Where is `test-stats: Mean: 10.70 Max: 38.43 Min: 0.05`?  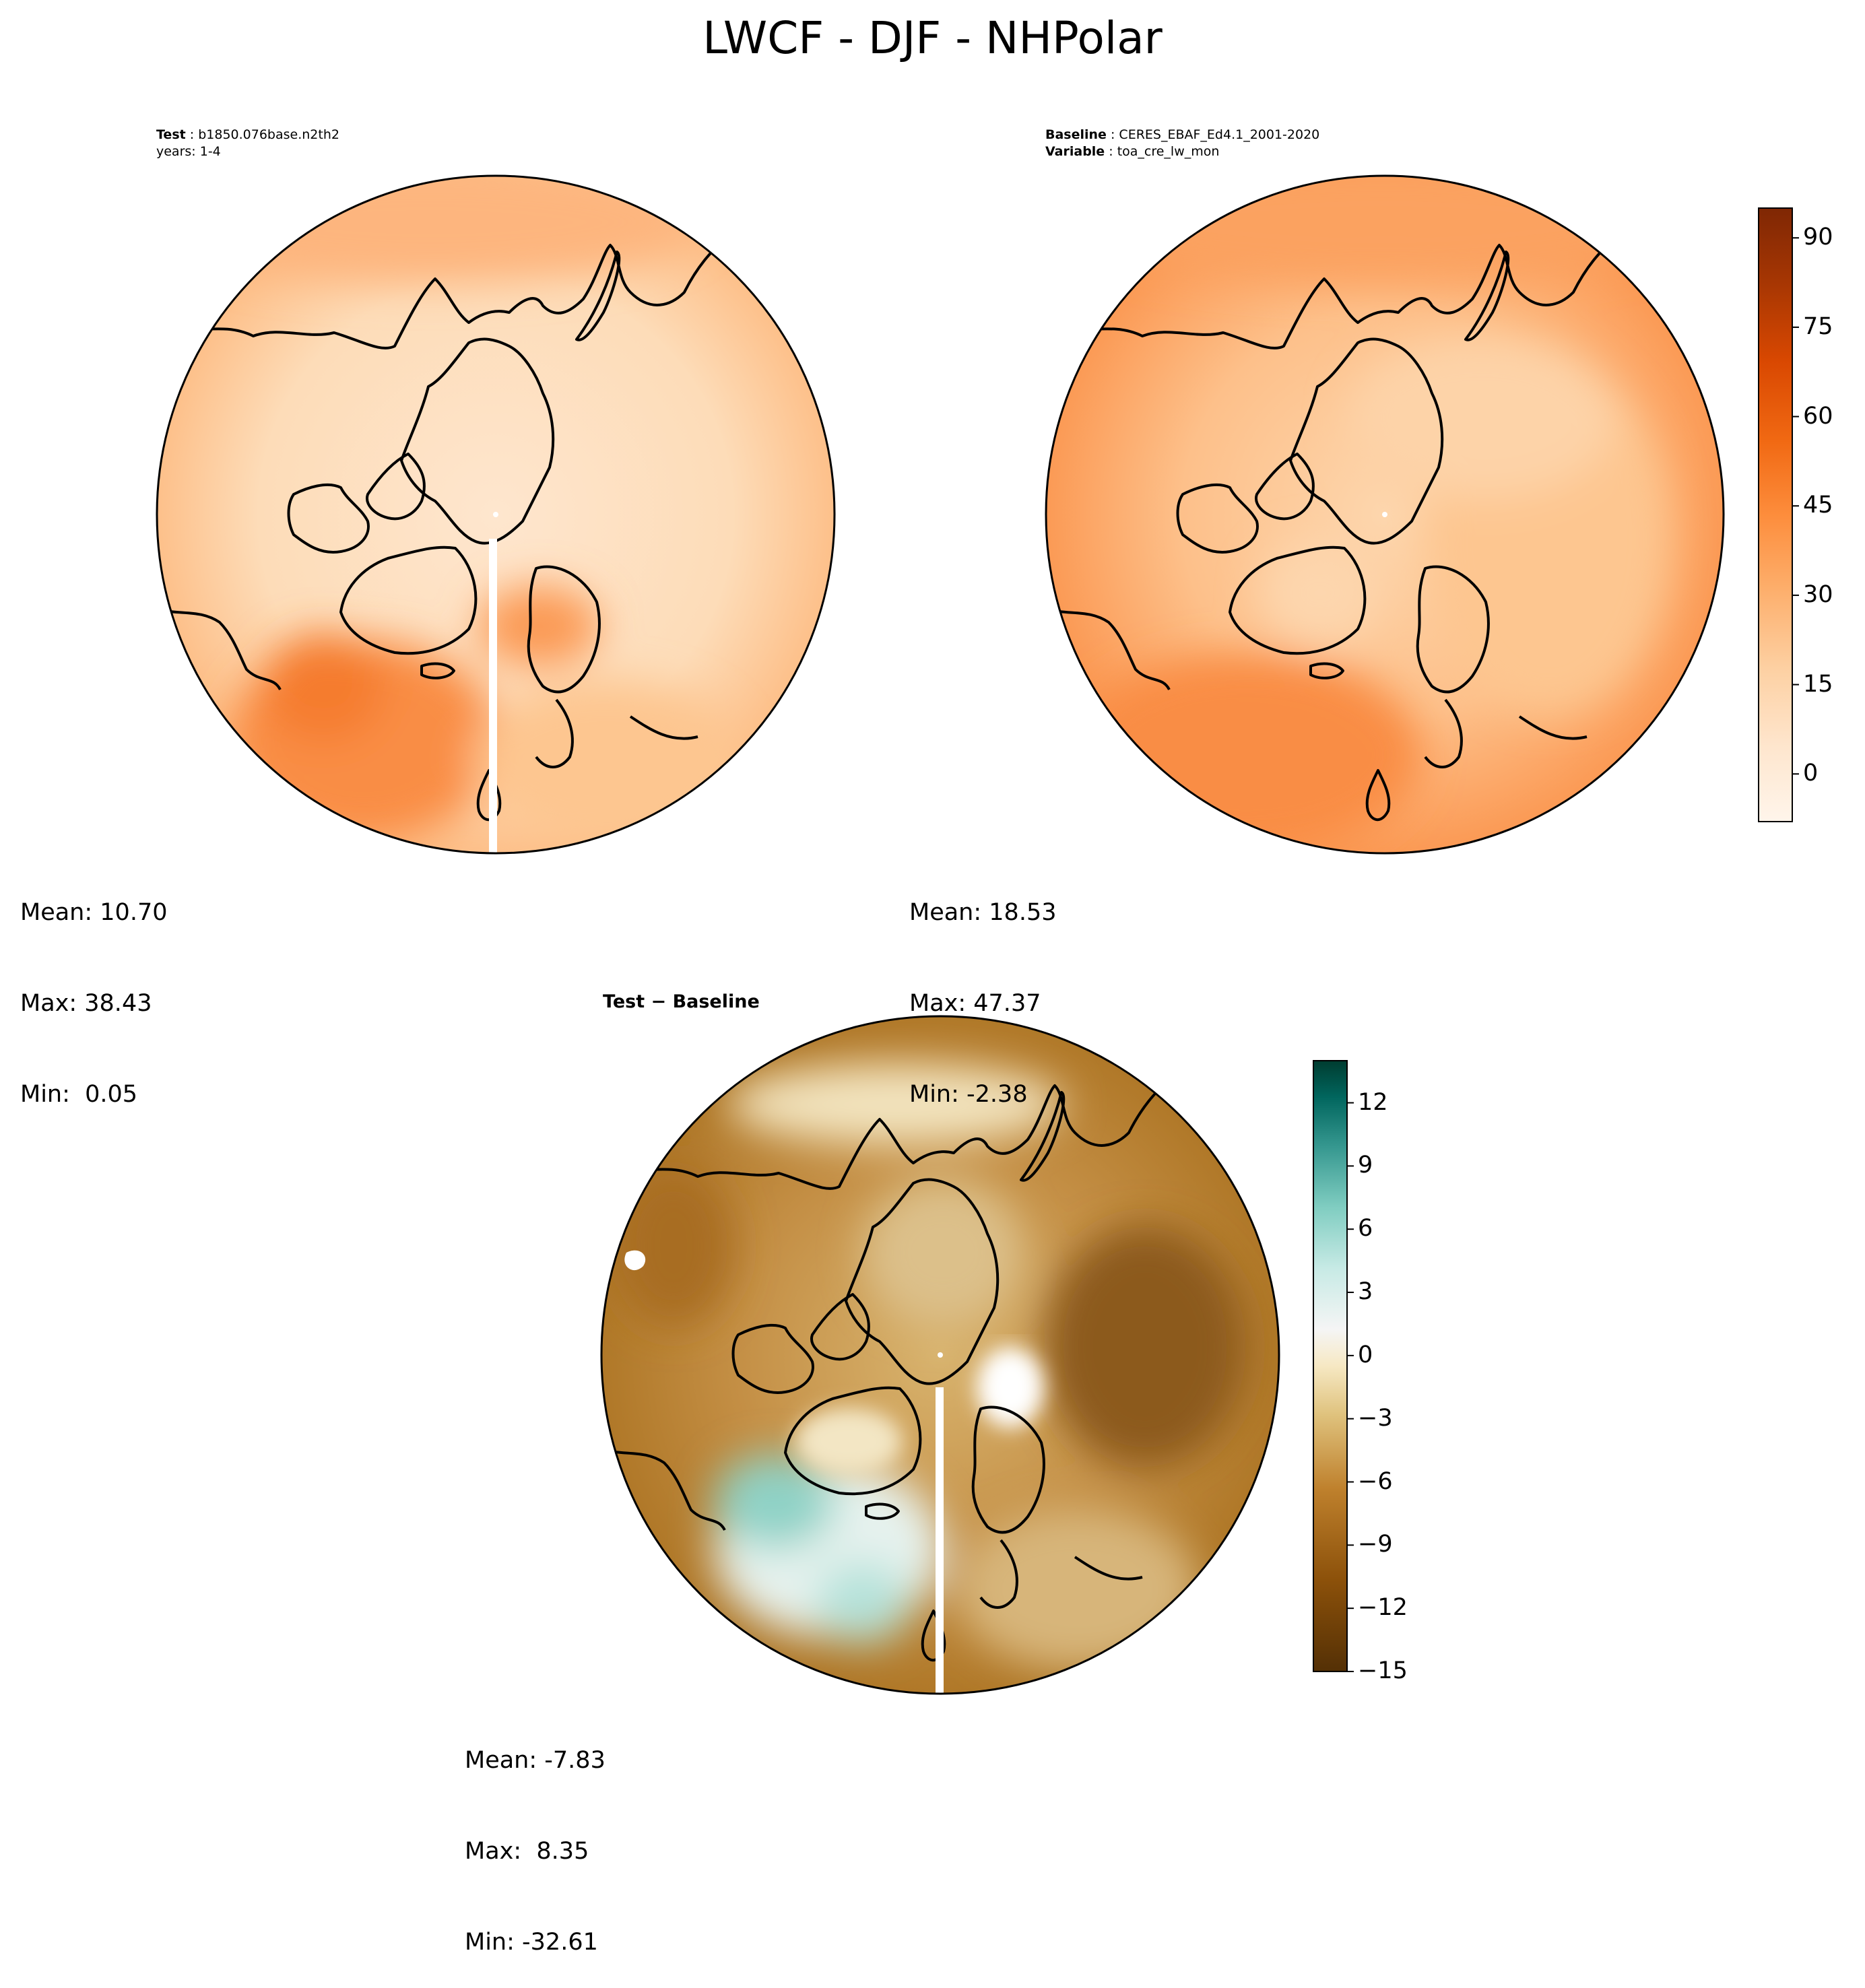 test-stats: Mean: 10.70 Max: 38.43 Min: 0.05 is located at coordinates (94, 988).